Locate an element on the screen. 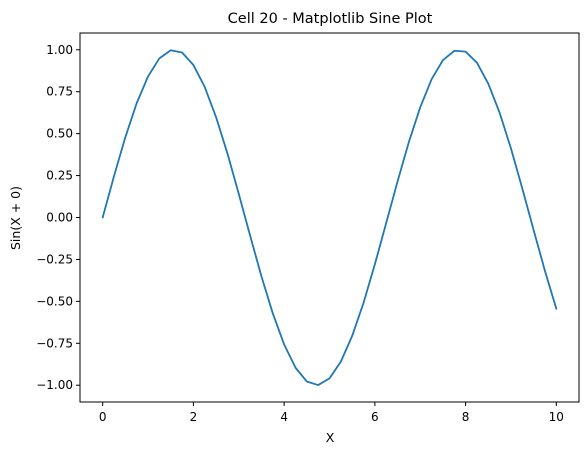  y-tick-label: 0.50 is located at coordinates (59, 134).